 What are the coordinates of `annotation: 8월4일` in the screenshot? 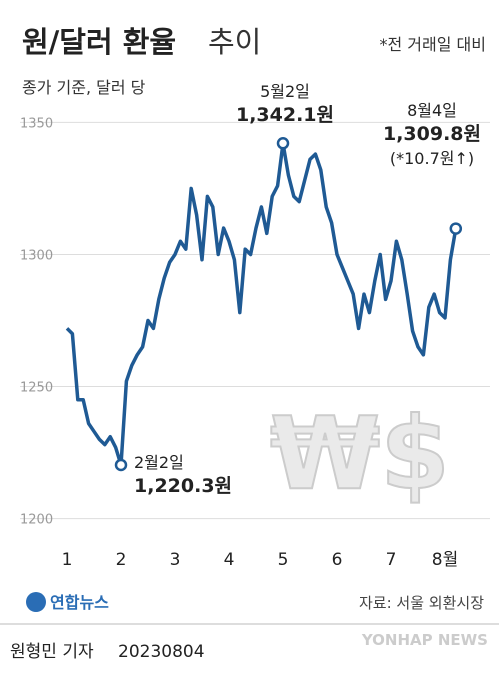 It's located at (432, 110).